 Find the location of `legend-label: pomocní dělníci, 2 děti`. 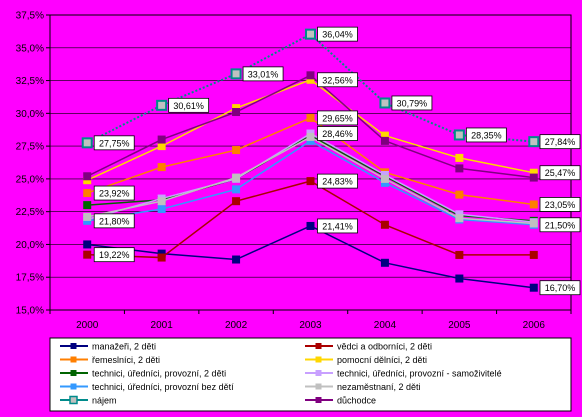

legend-label: pomocní dělníci, 2 děti is located at coordinates (382, 360).